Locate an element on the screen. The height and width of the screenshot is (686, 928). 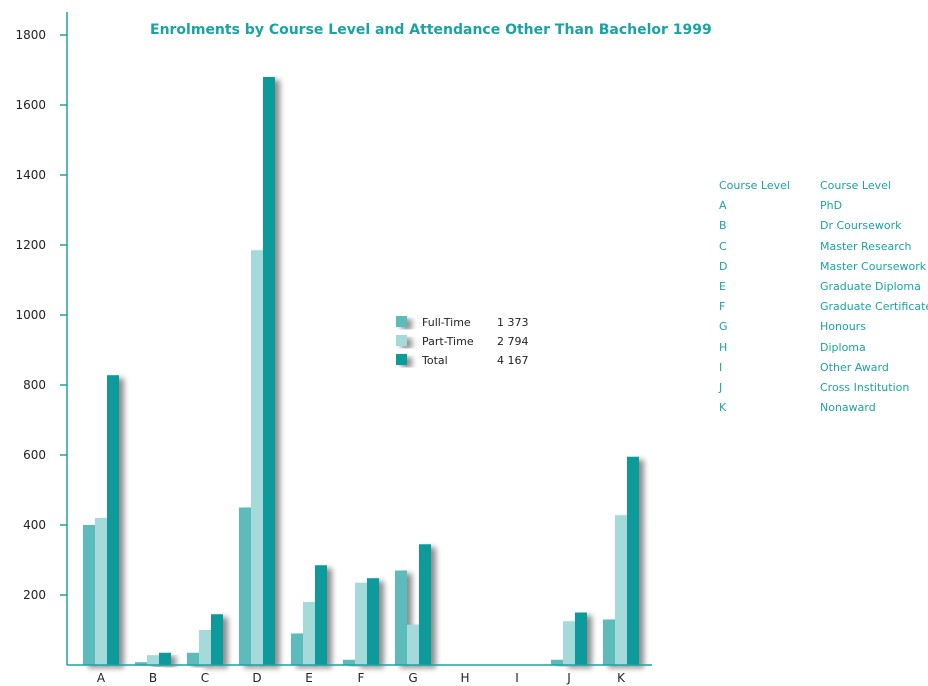
bar-total-k is located at coordinates (633, 560).